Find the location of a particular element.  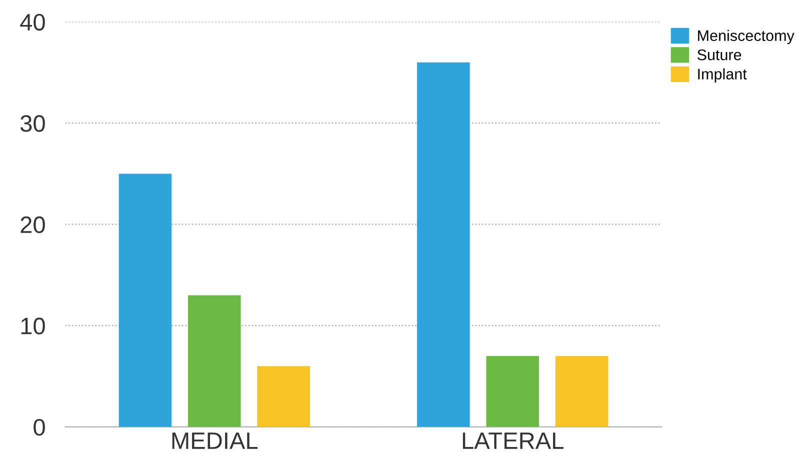

y-tick-label: 30 is located at coordinates (32, 123).